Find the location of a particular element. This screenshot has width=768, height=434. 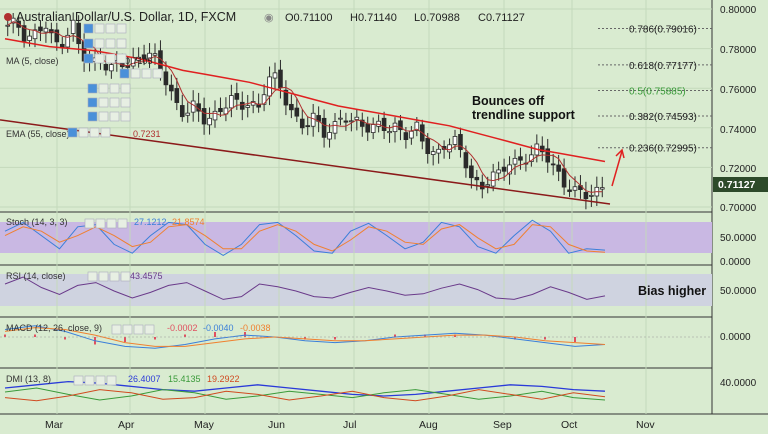

legend-buttons is located at coordinates (115, 204).